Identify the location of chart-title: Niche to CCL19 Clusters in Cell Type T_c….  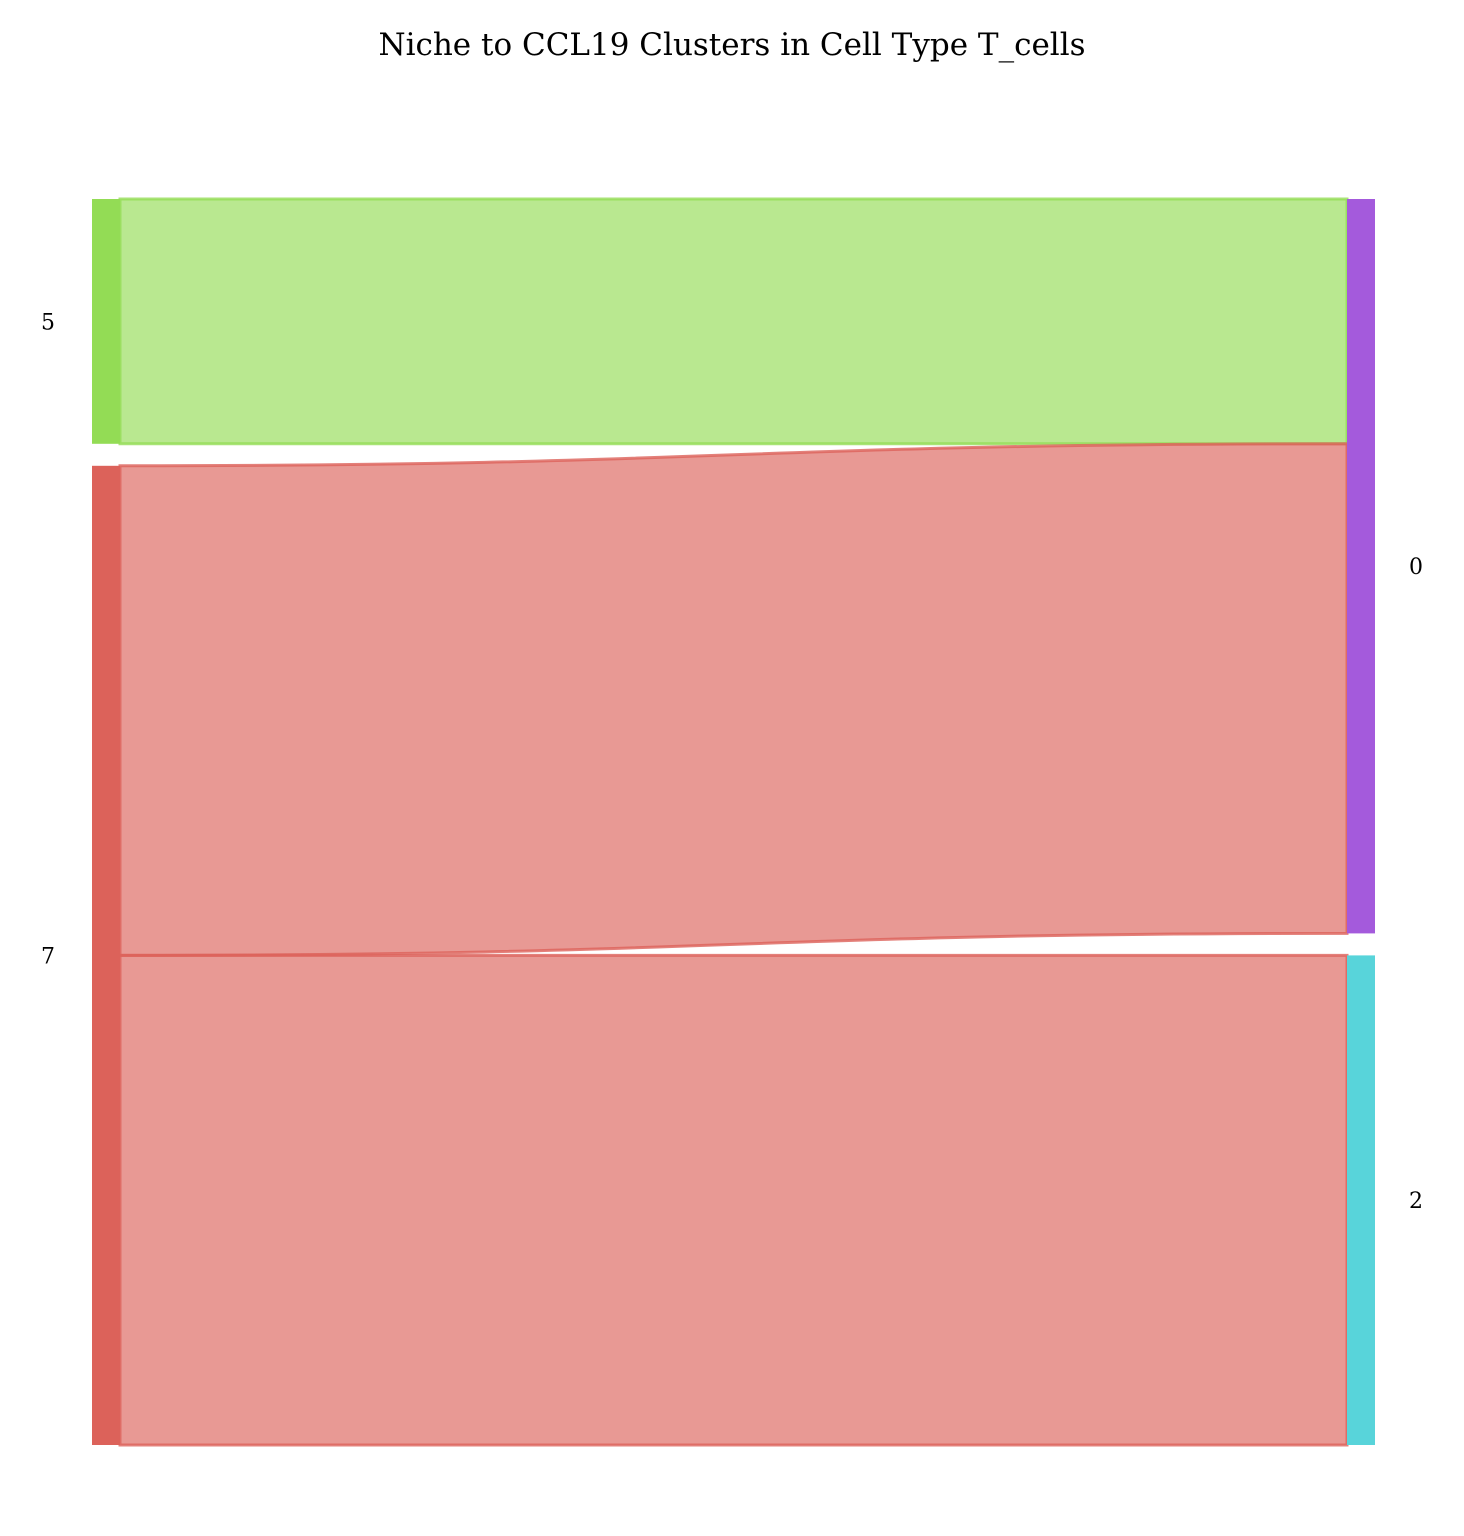
(731, 45).